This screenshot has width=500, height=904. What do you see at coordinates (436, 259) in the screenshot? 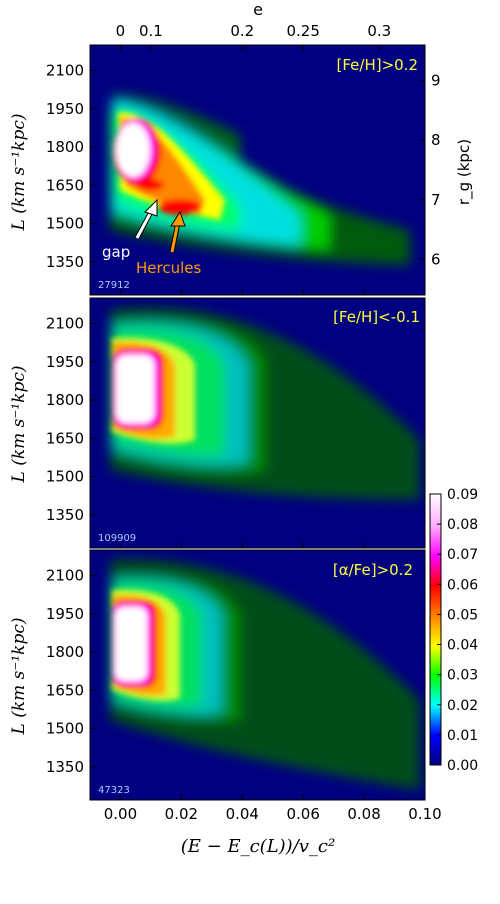
I see `right-tick-label: 6` at bounding box center [436, 259].